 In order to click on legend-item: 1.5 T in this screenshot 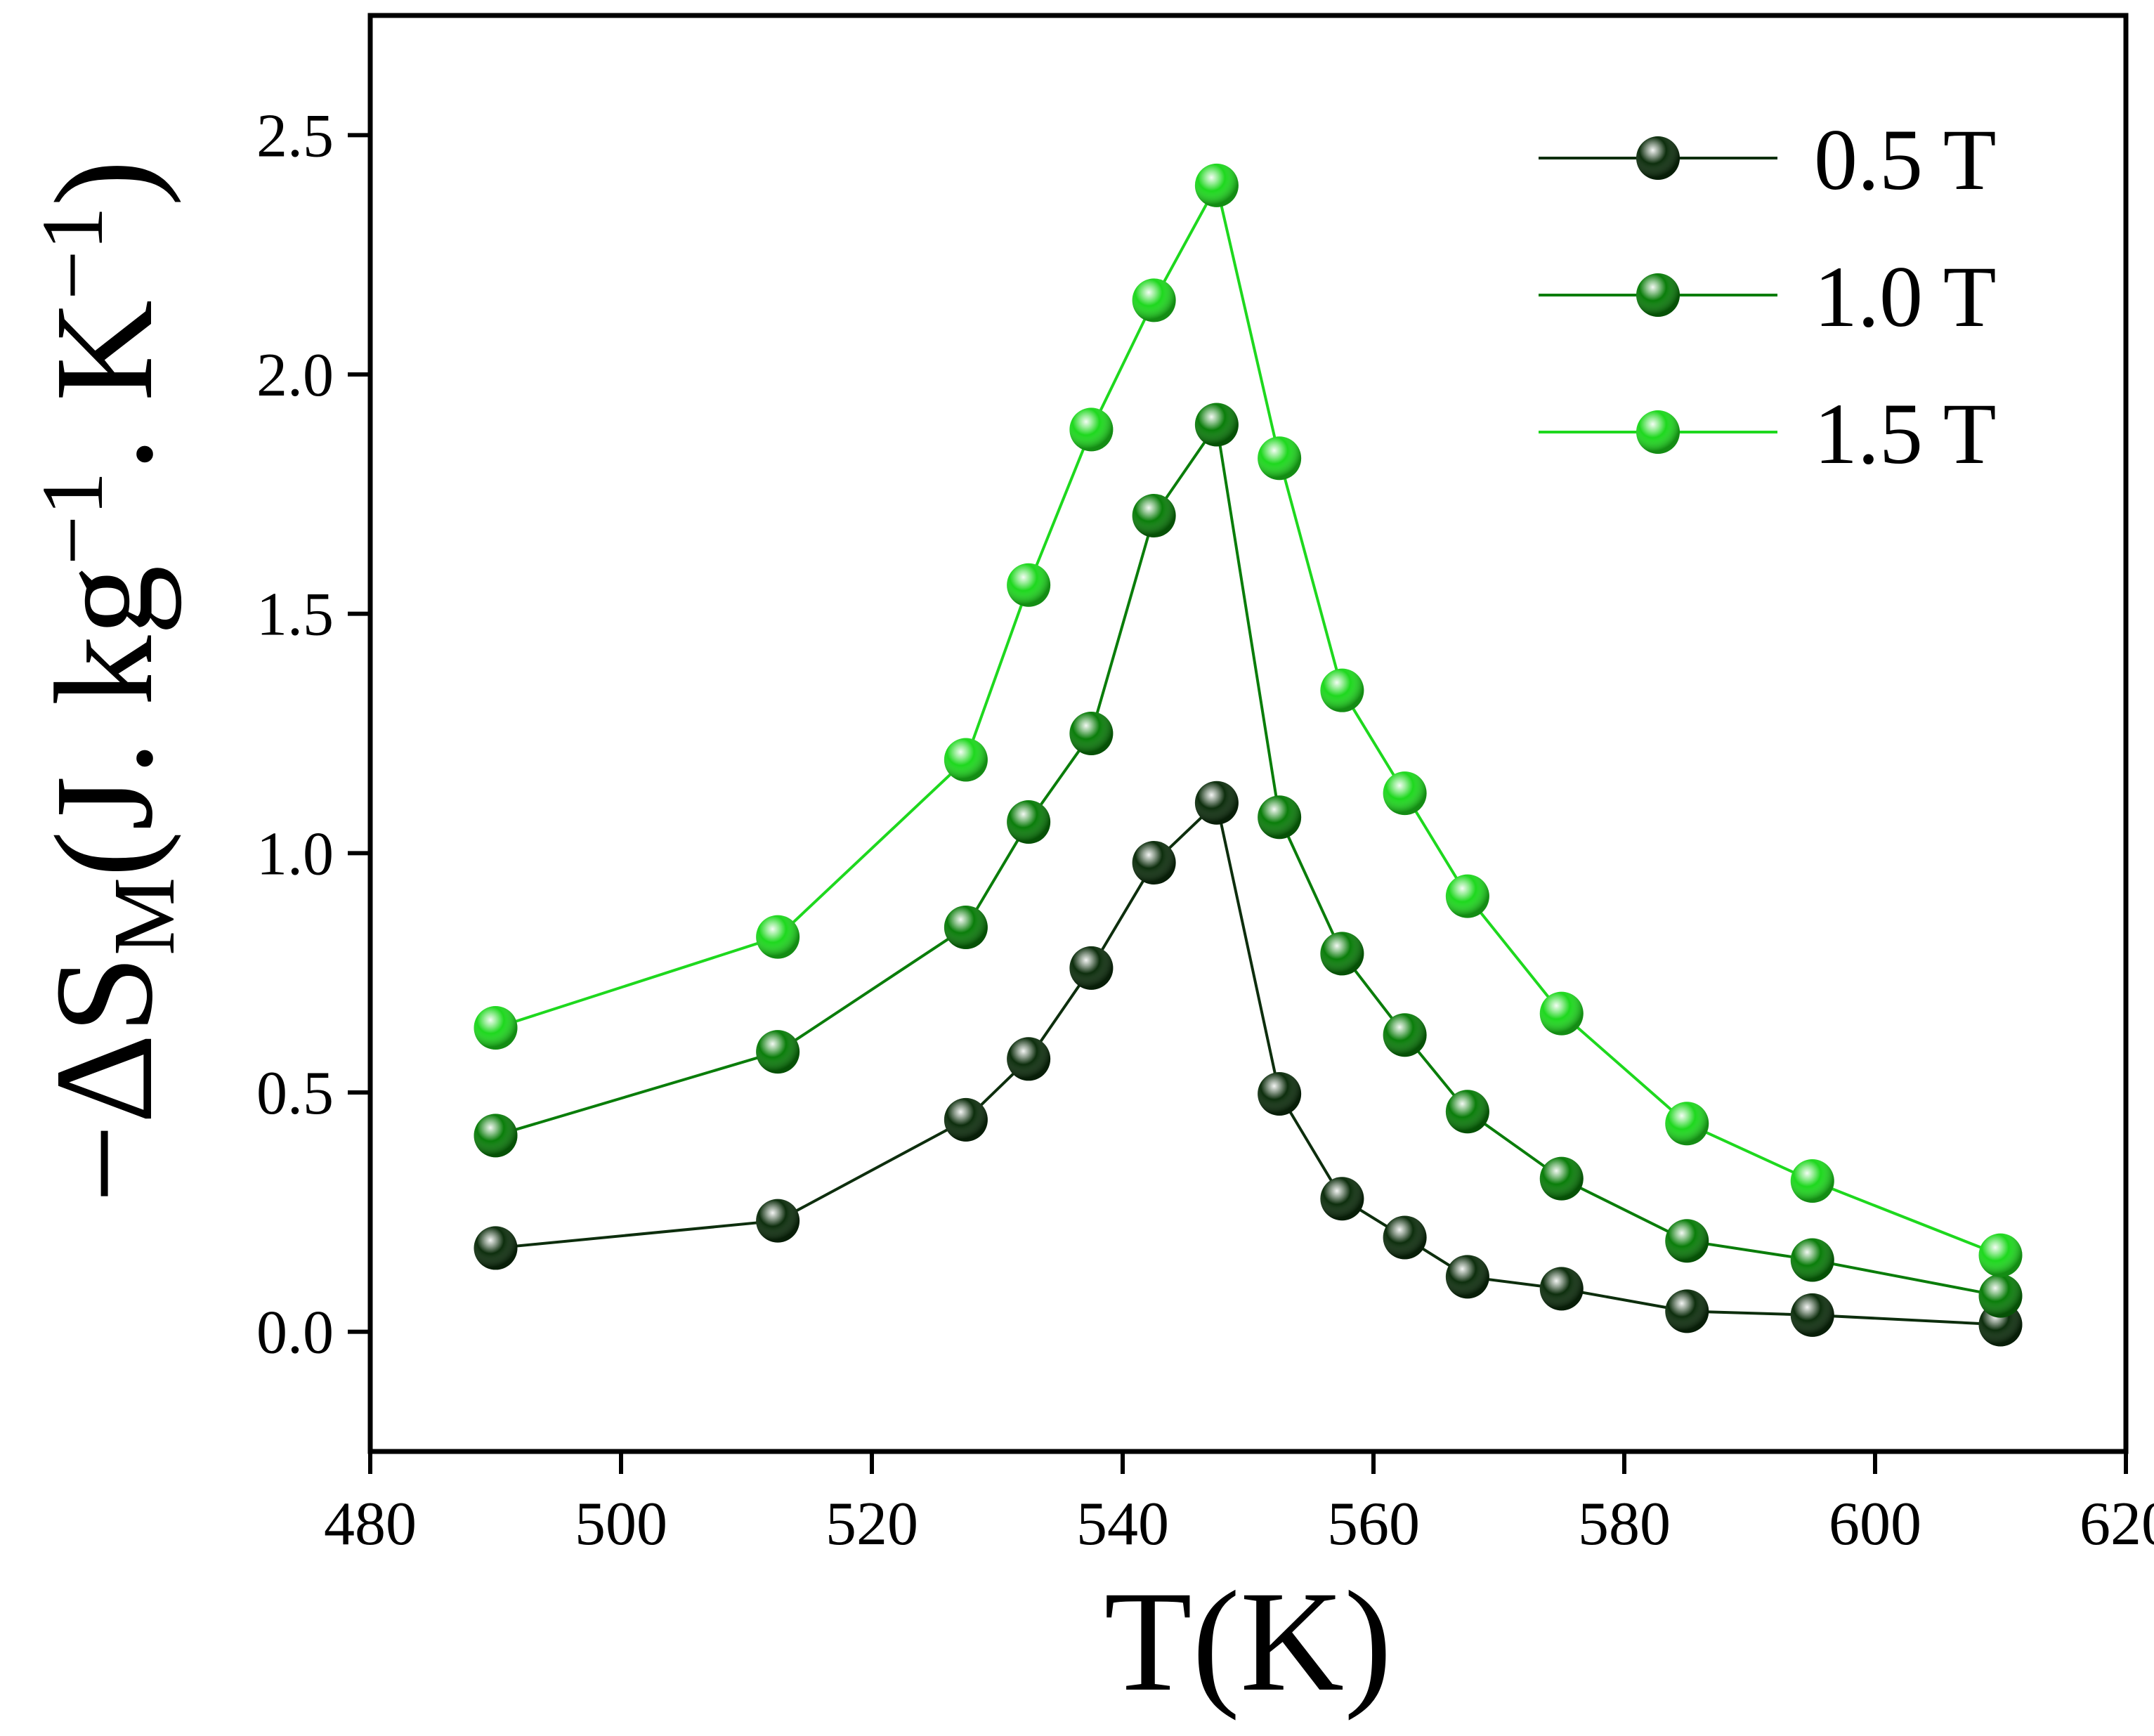, I will do `click(1768, 434)`.